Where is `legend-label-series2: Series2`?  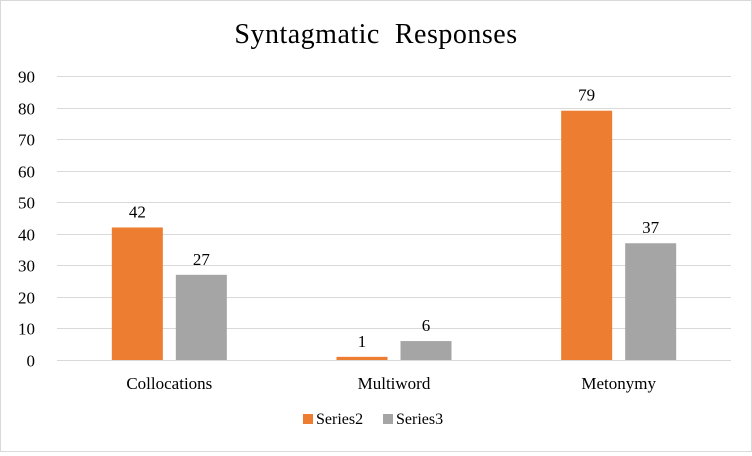 legend-label-series2: Series2 is located at coordinates (339, 419).